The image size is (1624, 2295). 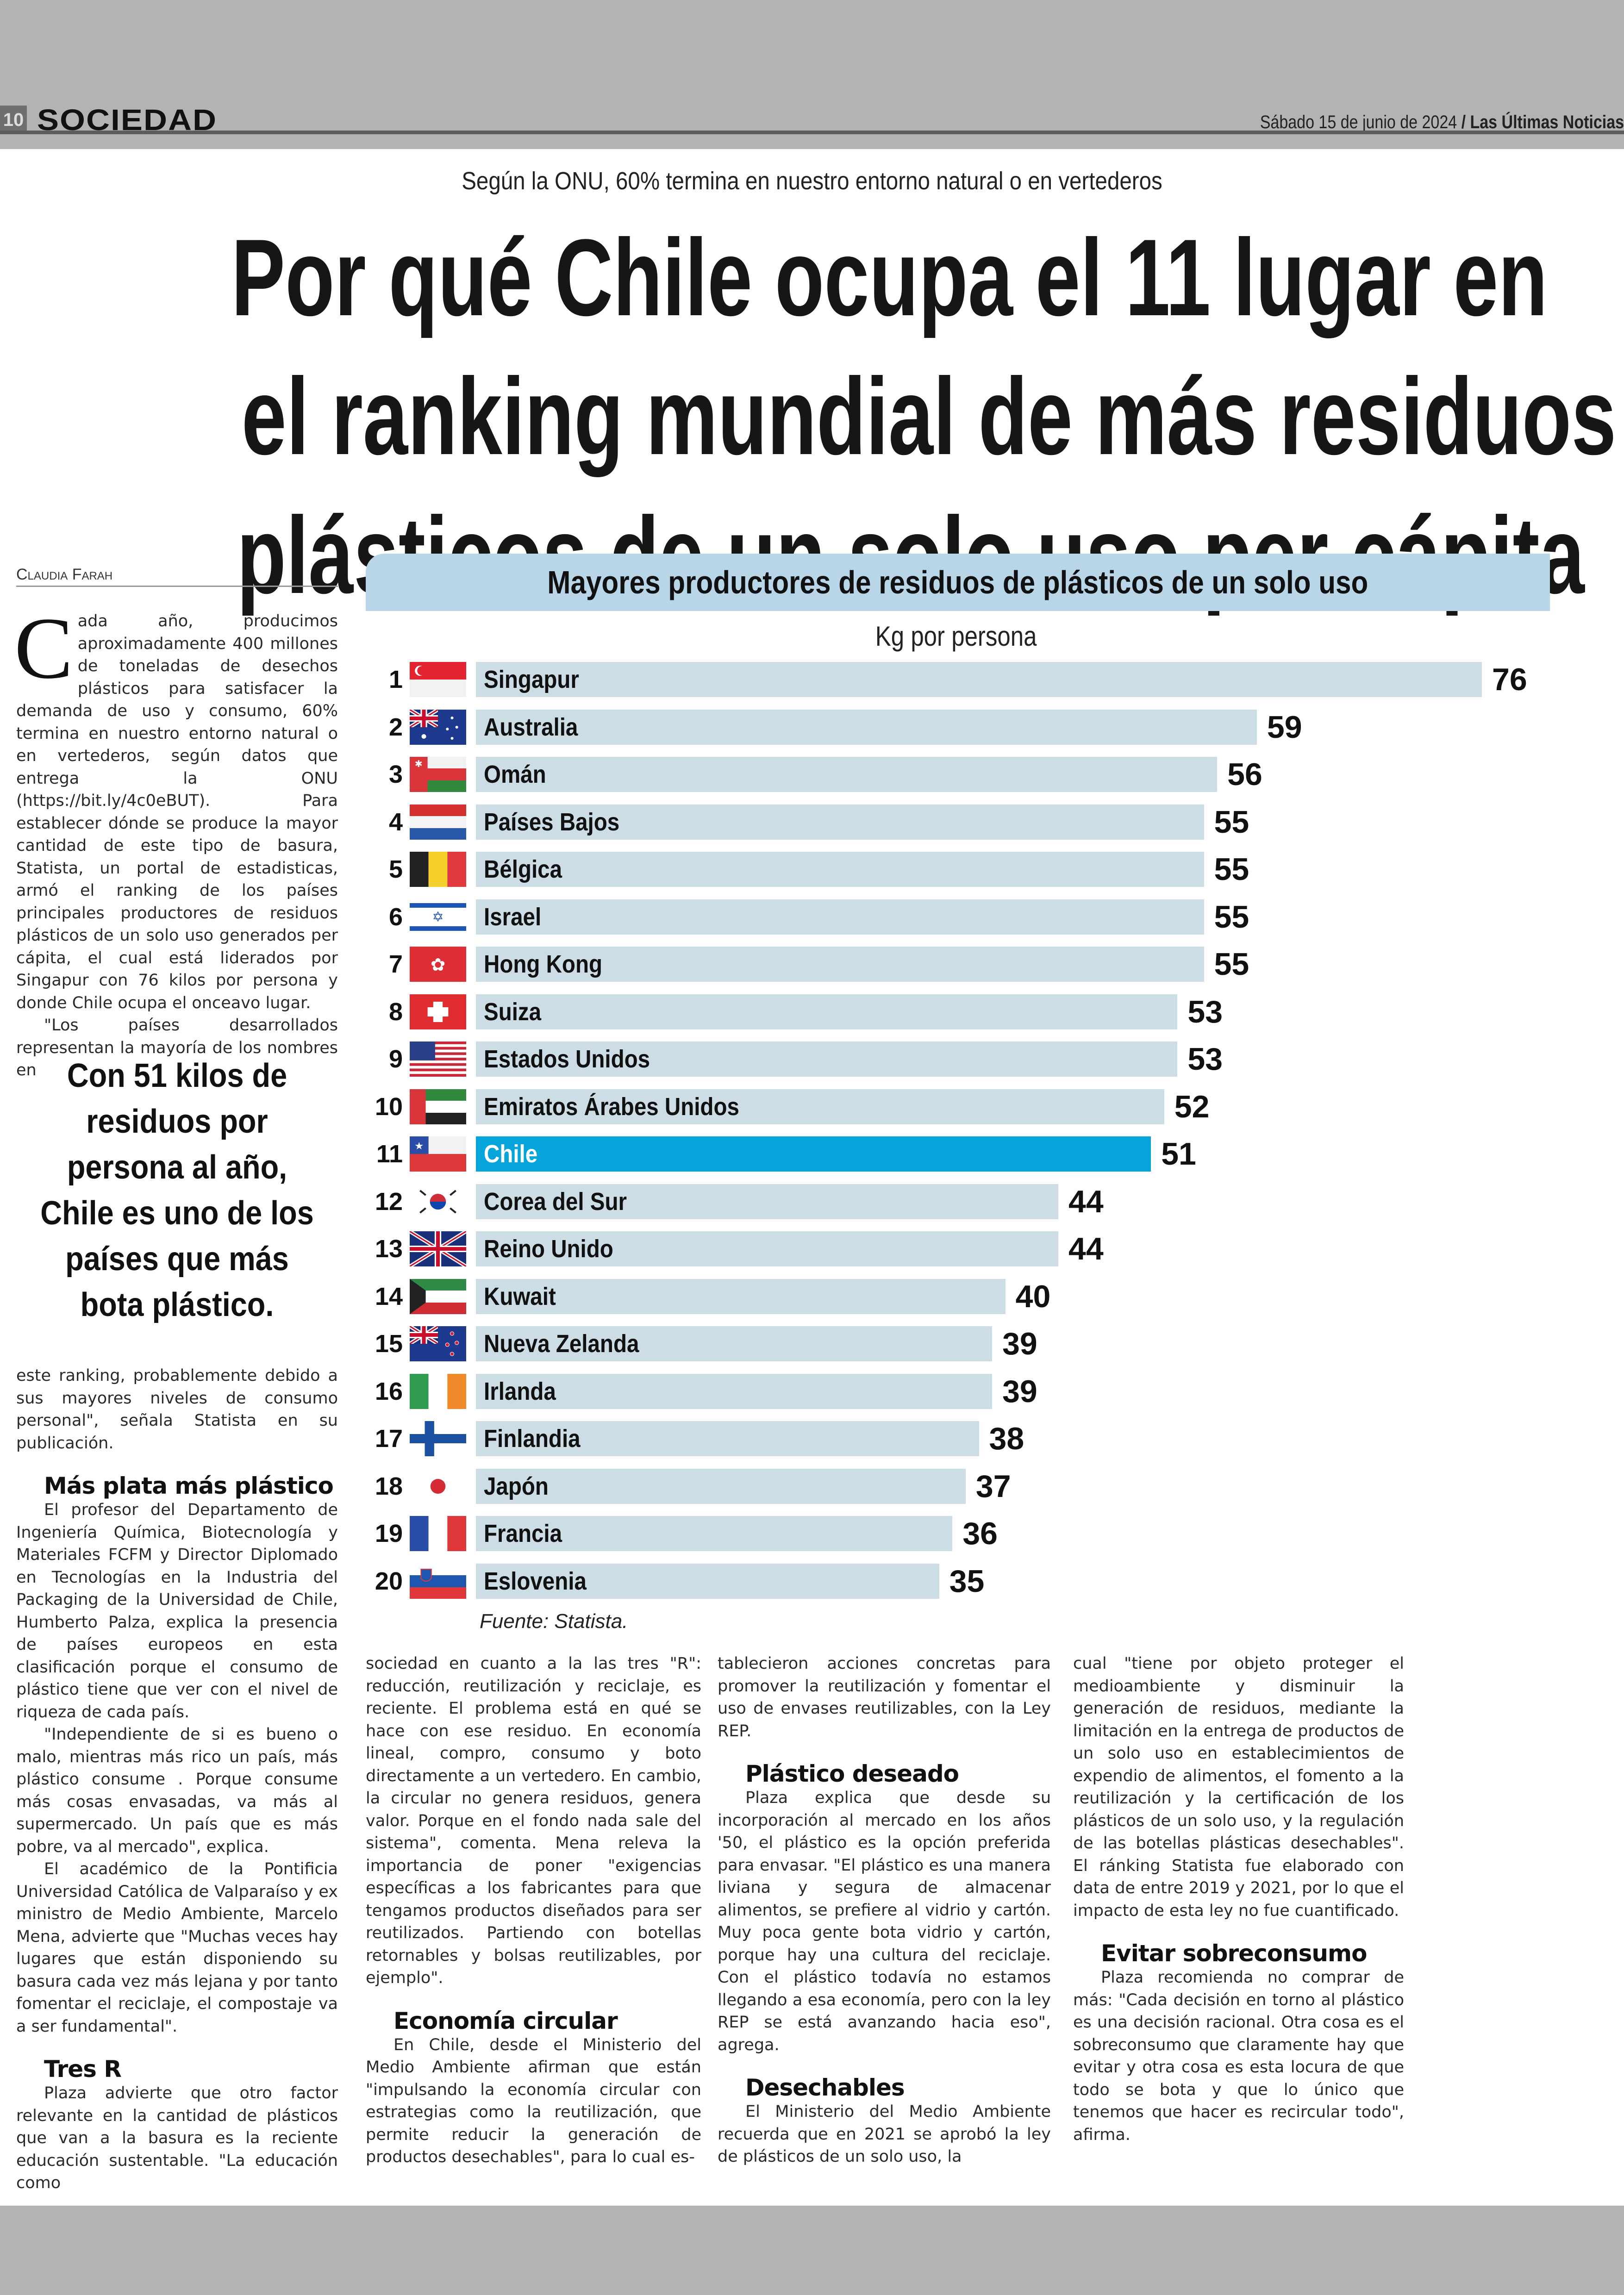 What do you see at coordinates (511, 1154) in the screenshot?
I see `country-label: Chile` at bounding box center [511, 1154].